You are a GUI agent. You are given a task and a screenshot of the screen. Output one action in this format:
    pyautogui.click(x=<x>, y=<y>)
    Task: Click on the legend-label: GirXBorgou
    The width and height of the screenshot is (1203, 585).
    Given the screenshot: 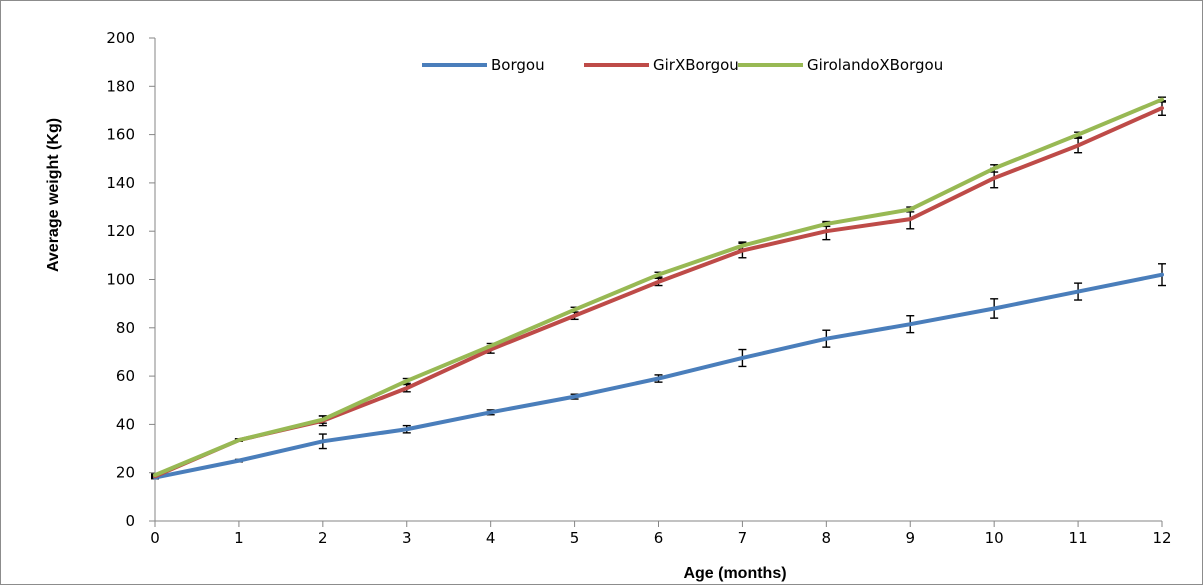 What is the action you would take?
    pyautogui.click(x=696, y=65)
    